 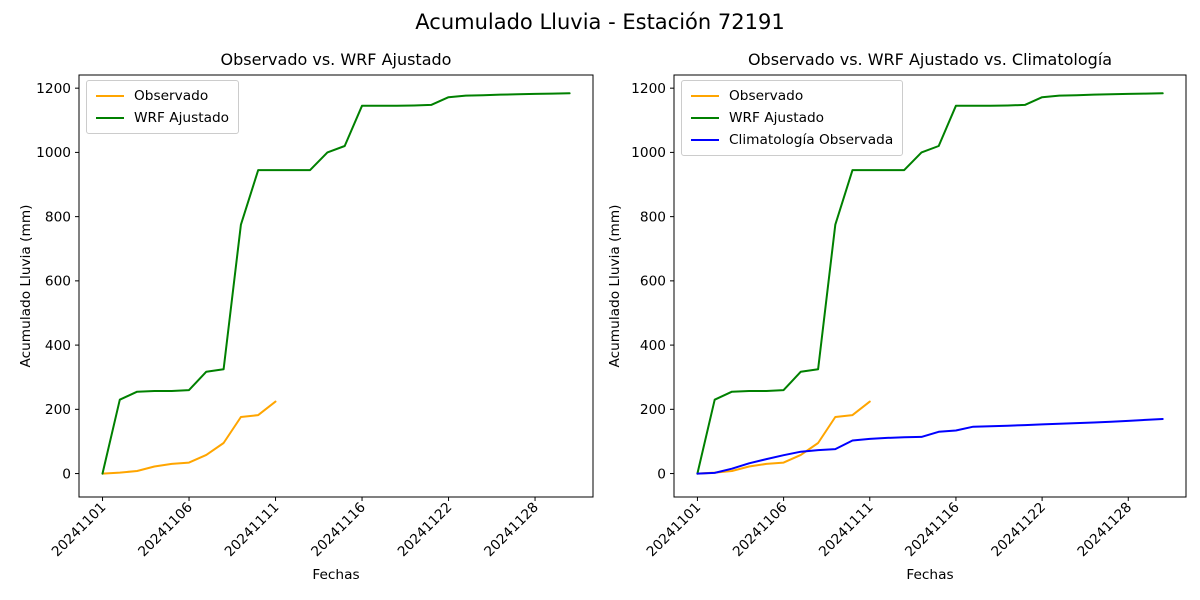 What do you see at coordinates (930, 446) in the screenshot?
I see `series-line-climatología-observada` at bounding box center [930, 446].